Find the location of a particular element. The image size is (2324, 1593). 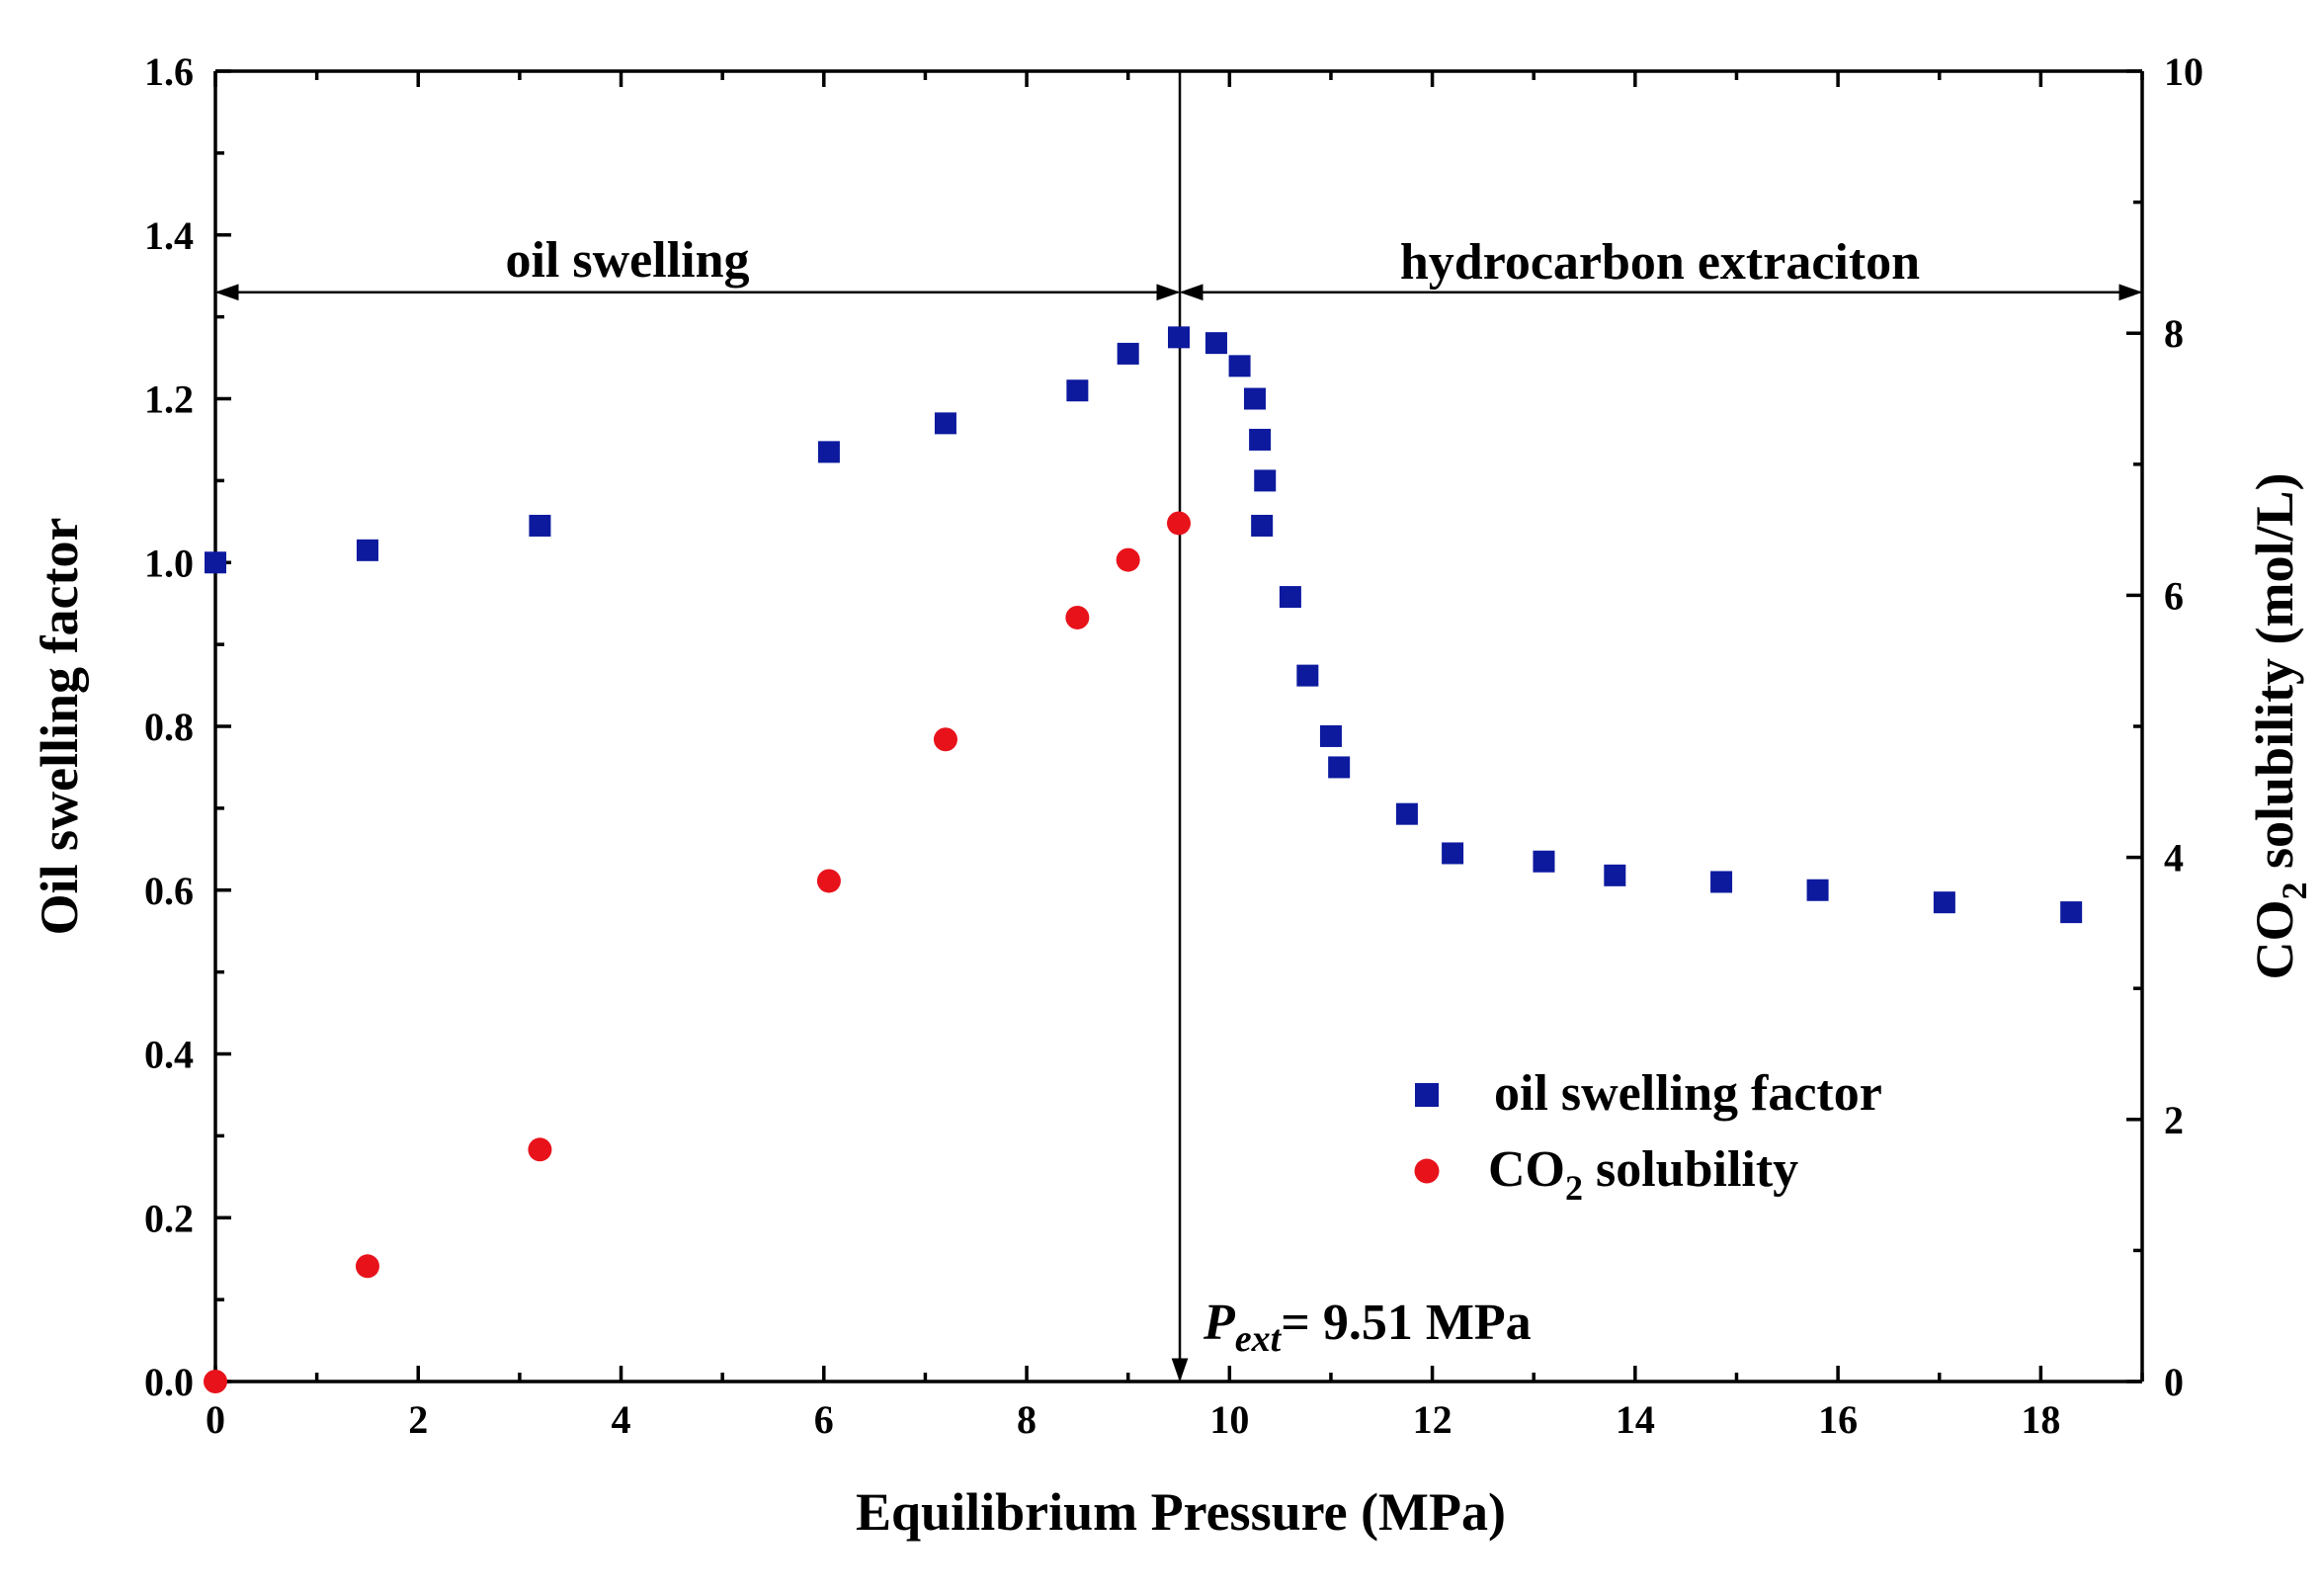

p-ext-value-text: = 9.51 MPa is located at coordinates (1406, 1323).